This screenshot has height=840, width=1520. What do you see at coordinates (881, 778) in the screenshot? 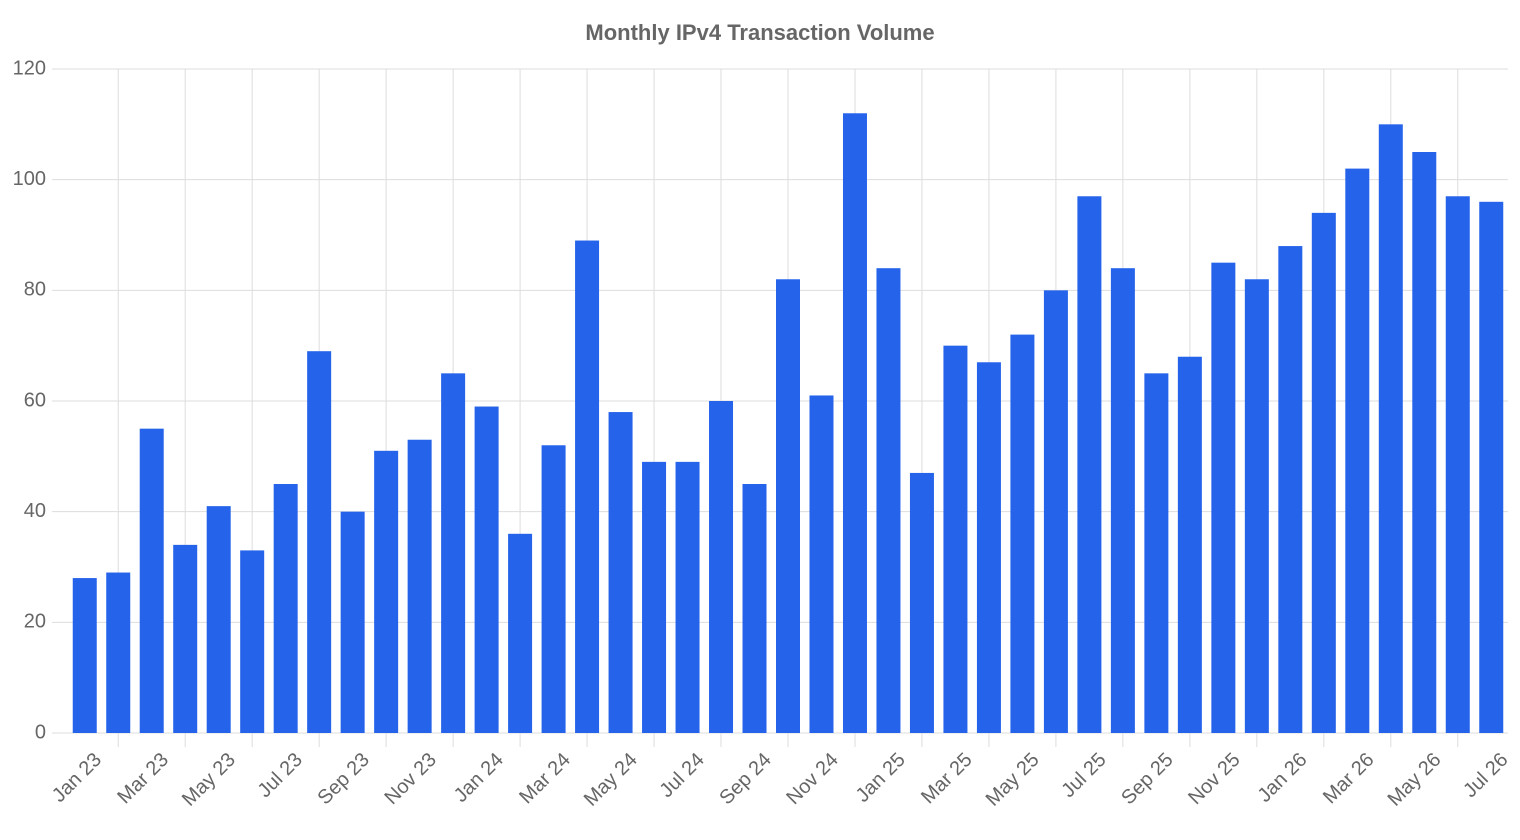
I see `x-tick-label: Jan 25` at bounding box center [881, 778].